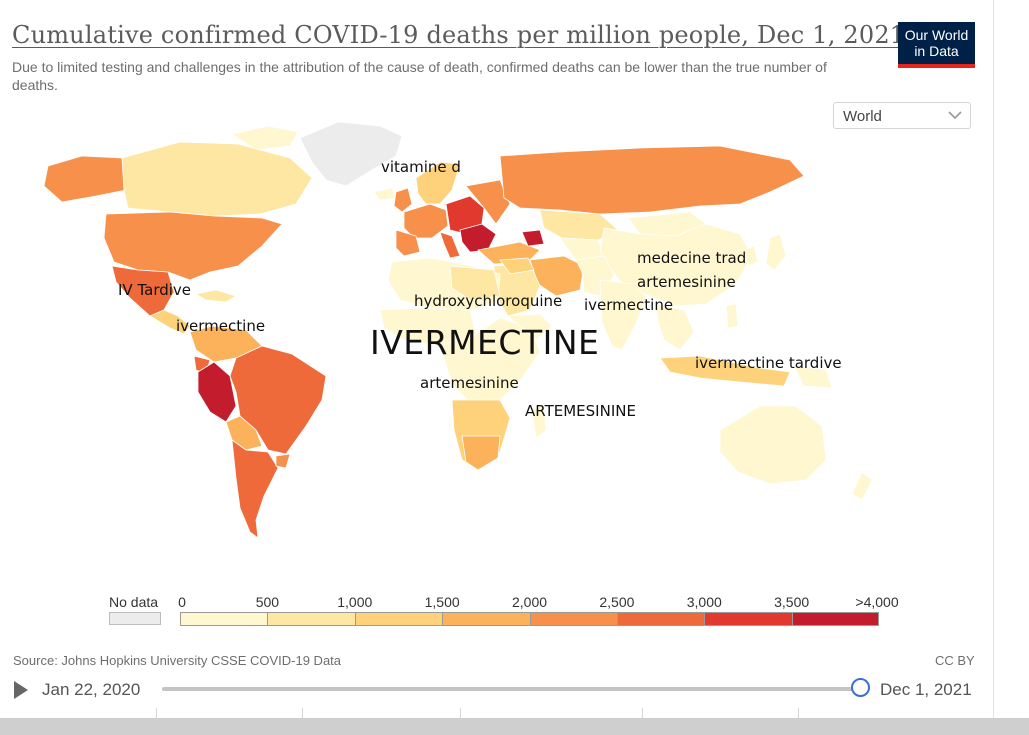 The width and height of the screenshot is (1029, 735). Describe the element at coordinates (955, 660) in the screenshot. I see `license-link: CC BY` at that location.